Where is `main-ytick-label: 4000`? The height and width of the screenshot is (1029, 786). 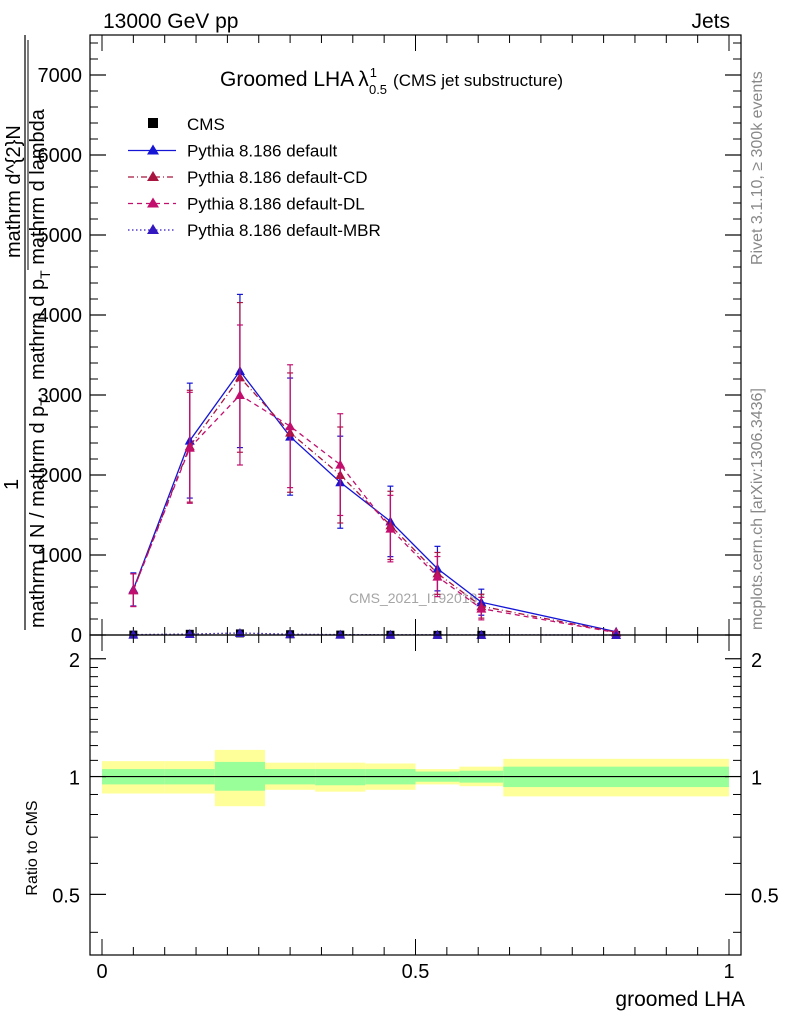
main-ytick-label: 4000 is located at coordinates (60, 316).